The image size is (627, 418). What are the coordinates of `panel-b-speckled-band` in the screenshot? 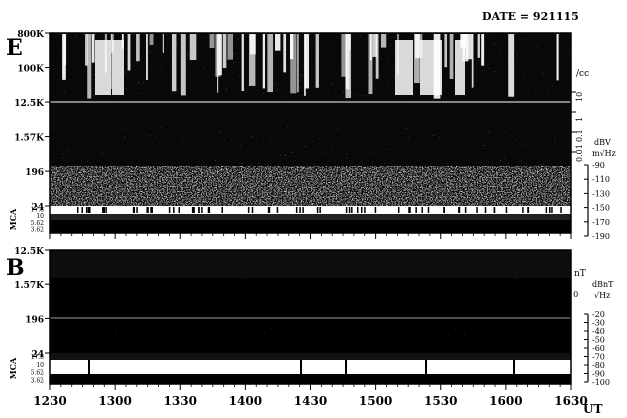 It's located at (310, 315).